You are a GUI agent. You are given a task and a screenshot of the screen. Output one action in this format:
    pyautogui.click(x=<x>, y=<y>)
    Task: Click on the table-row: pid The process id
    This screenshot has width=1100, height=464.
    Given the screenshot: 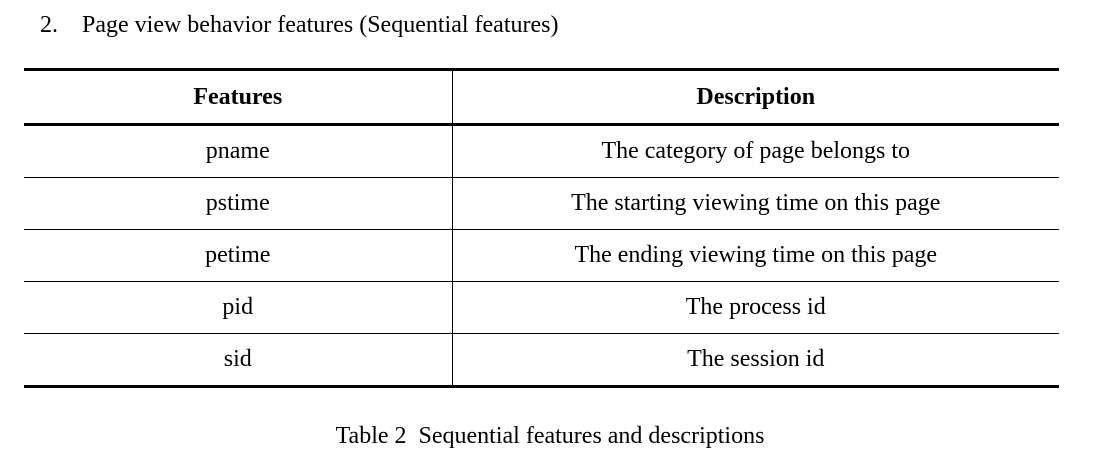 What is the action you would take?
    pyautogui.click(x=541, y=307)
    